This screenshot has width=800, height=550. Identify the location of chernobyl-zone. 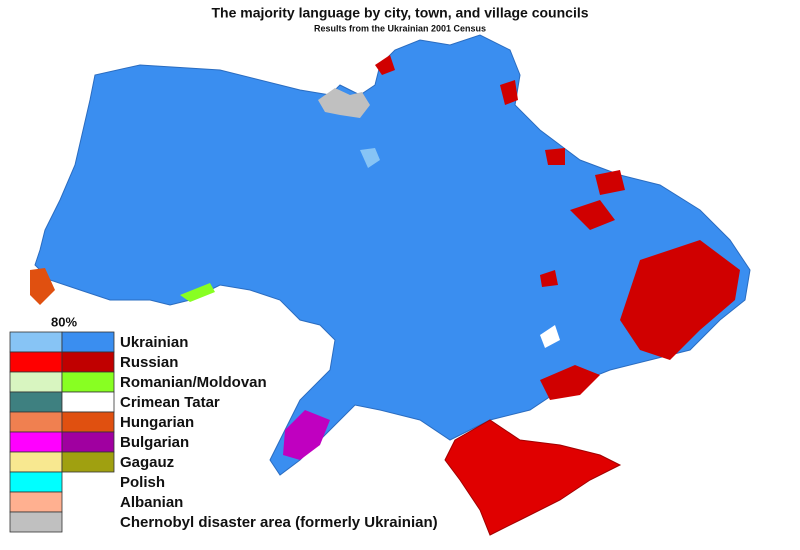
(344, 103).